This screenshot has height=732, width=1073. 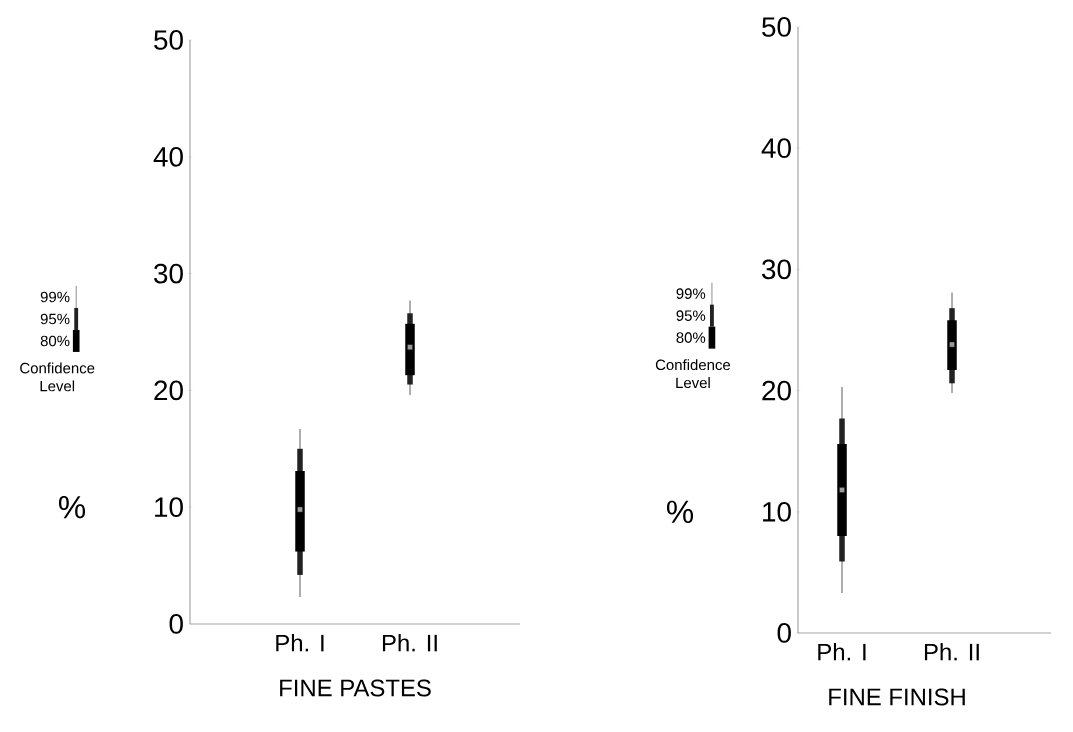 What do you see at coordinates (897, 697) in the screenshot?
I see `x-axis-title: FINE FINISH` at bounding box center [897, 697].